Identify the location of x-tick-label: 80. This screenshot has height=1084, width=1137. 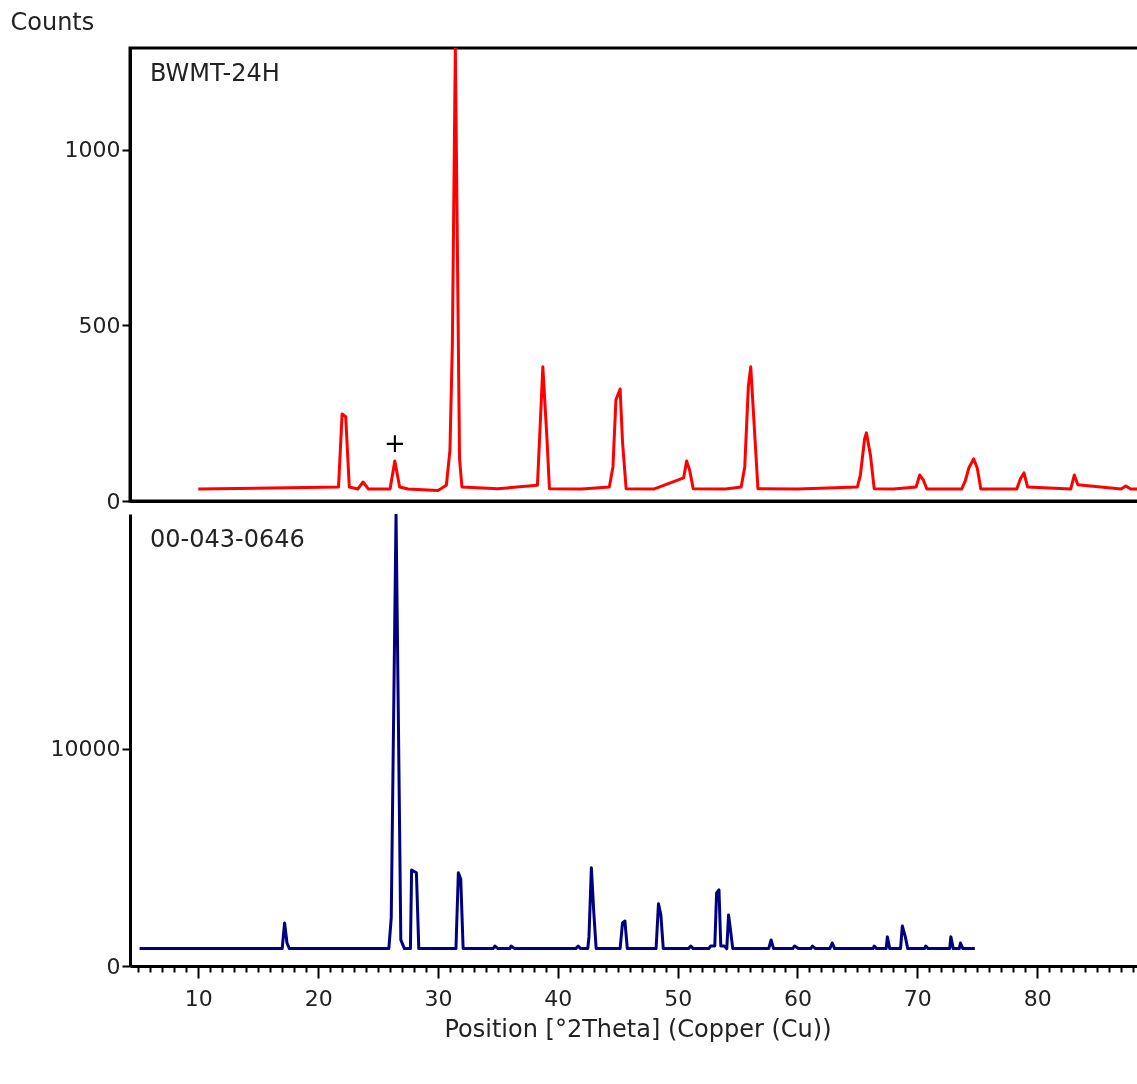
(1037, 998).